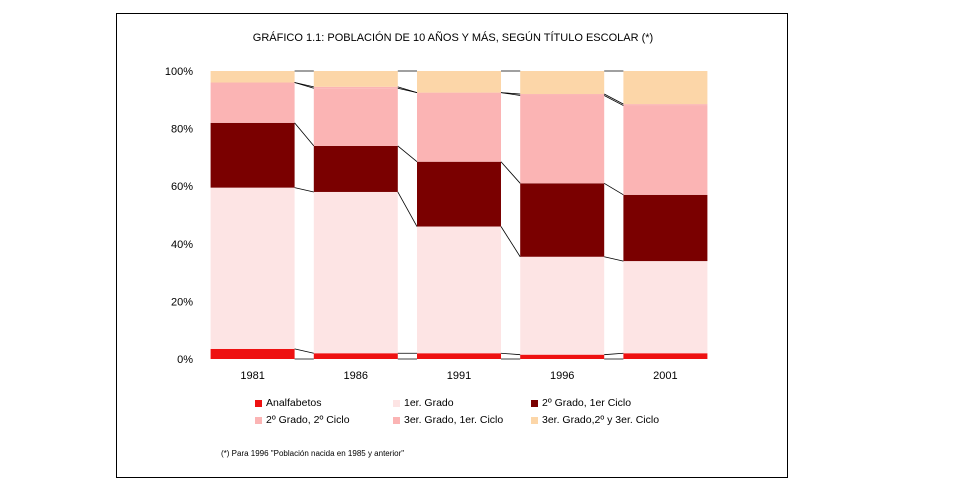  I want to click on legend-label: 3er. Grado,2º y 3er. Ciclo, so click(601, 420).